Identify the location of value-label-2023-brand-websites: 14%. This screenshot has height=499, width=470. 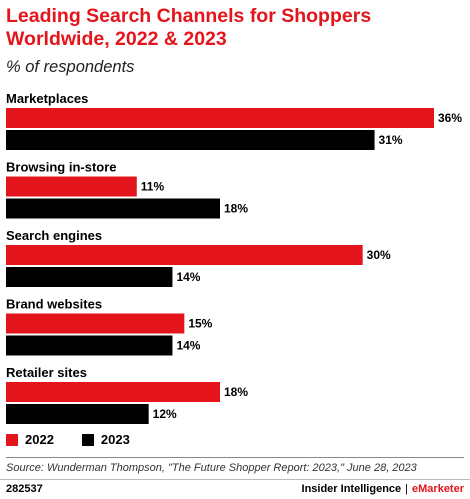
(188, 346).